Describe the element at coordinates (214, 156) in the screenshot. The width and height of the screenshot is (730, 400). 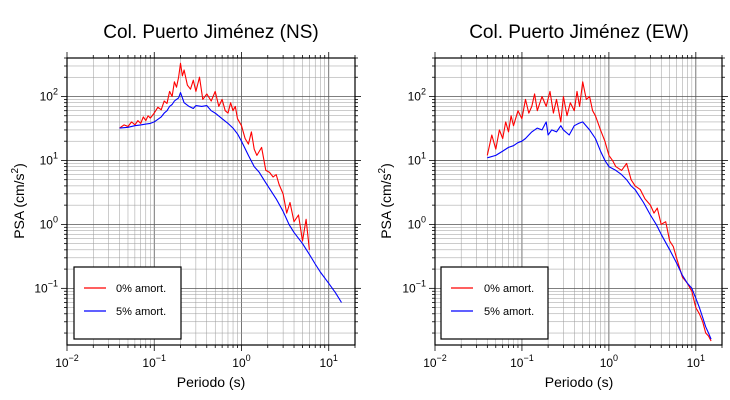
I see `series-line-0pct` at that location.